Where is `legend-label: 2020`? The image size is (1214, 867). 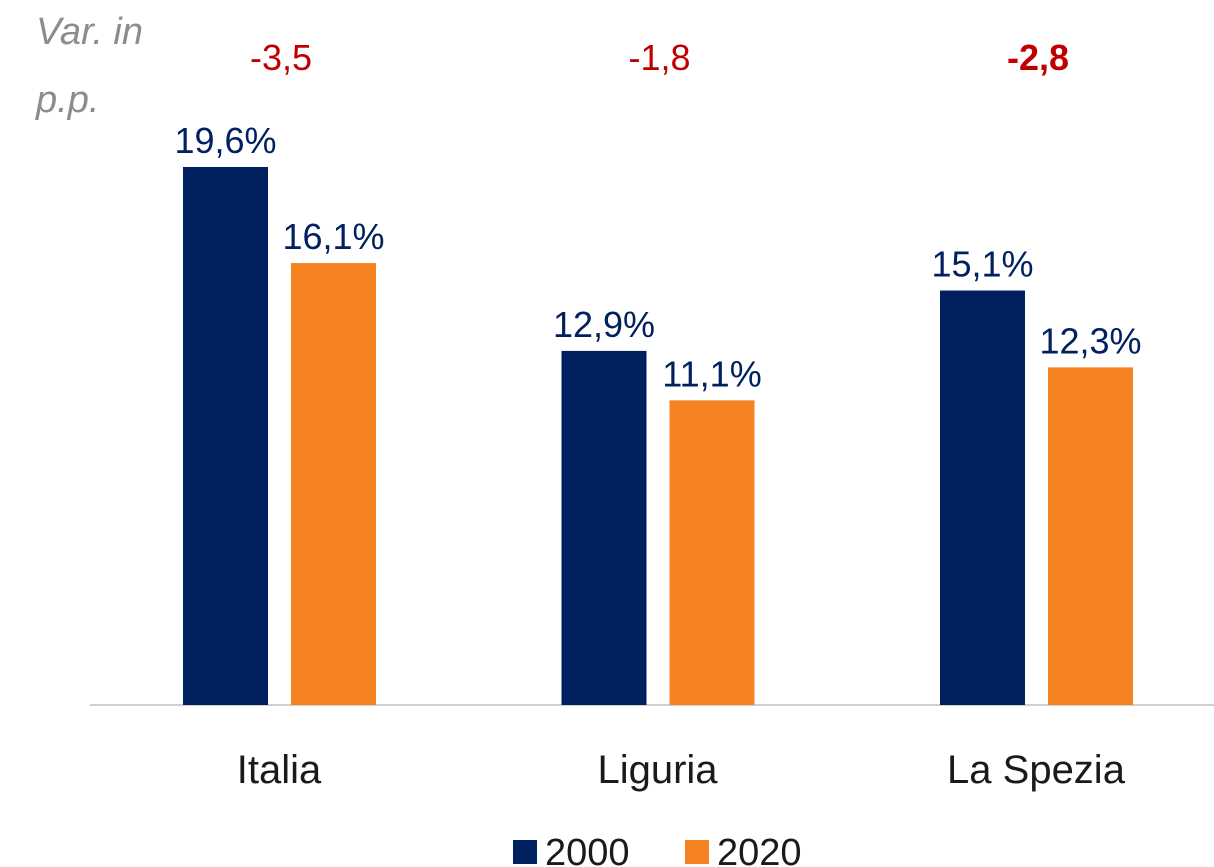
legend-label: 2020 is located at coordinates (759, 849).